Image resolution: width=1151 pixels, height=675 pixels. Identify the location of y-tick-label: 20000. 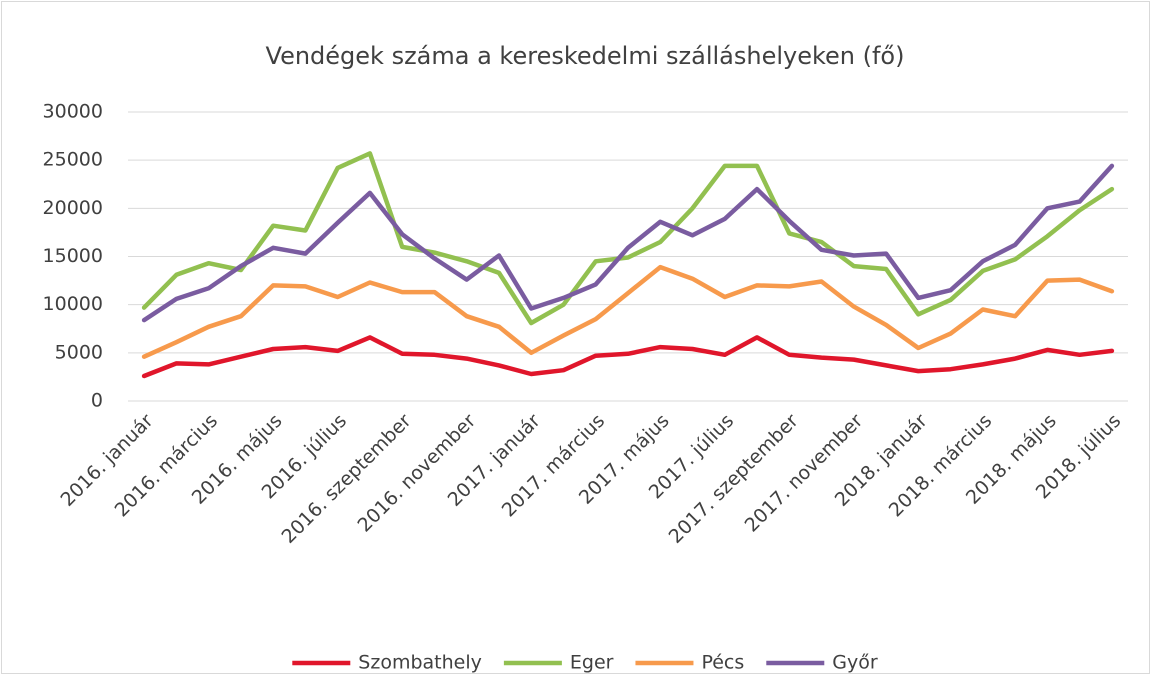
(73, 208).